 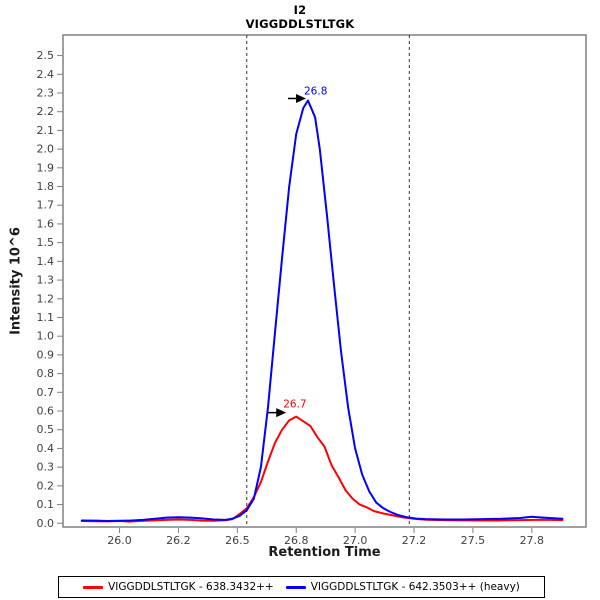 I want to click on y-tick-label: 1.7, so click(x=46, y=205).